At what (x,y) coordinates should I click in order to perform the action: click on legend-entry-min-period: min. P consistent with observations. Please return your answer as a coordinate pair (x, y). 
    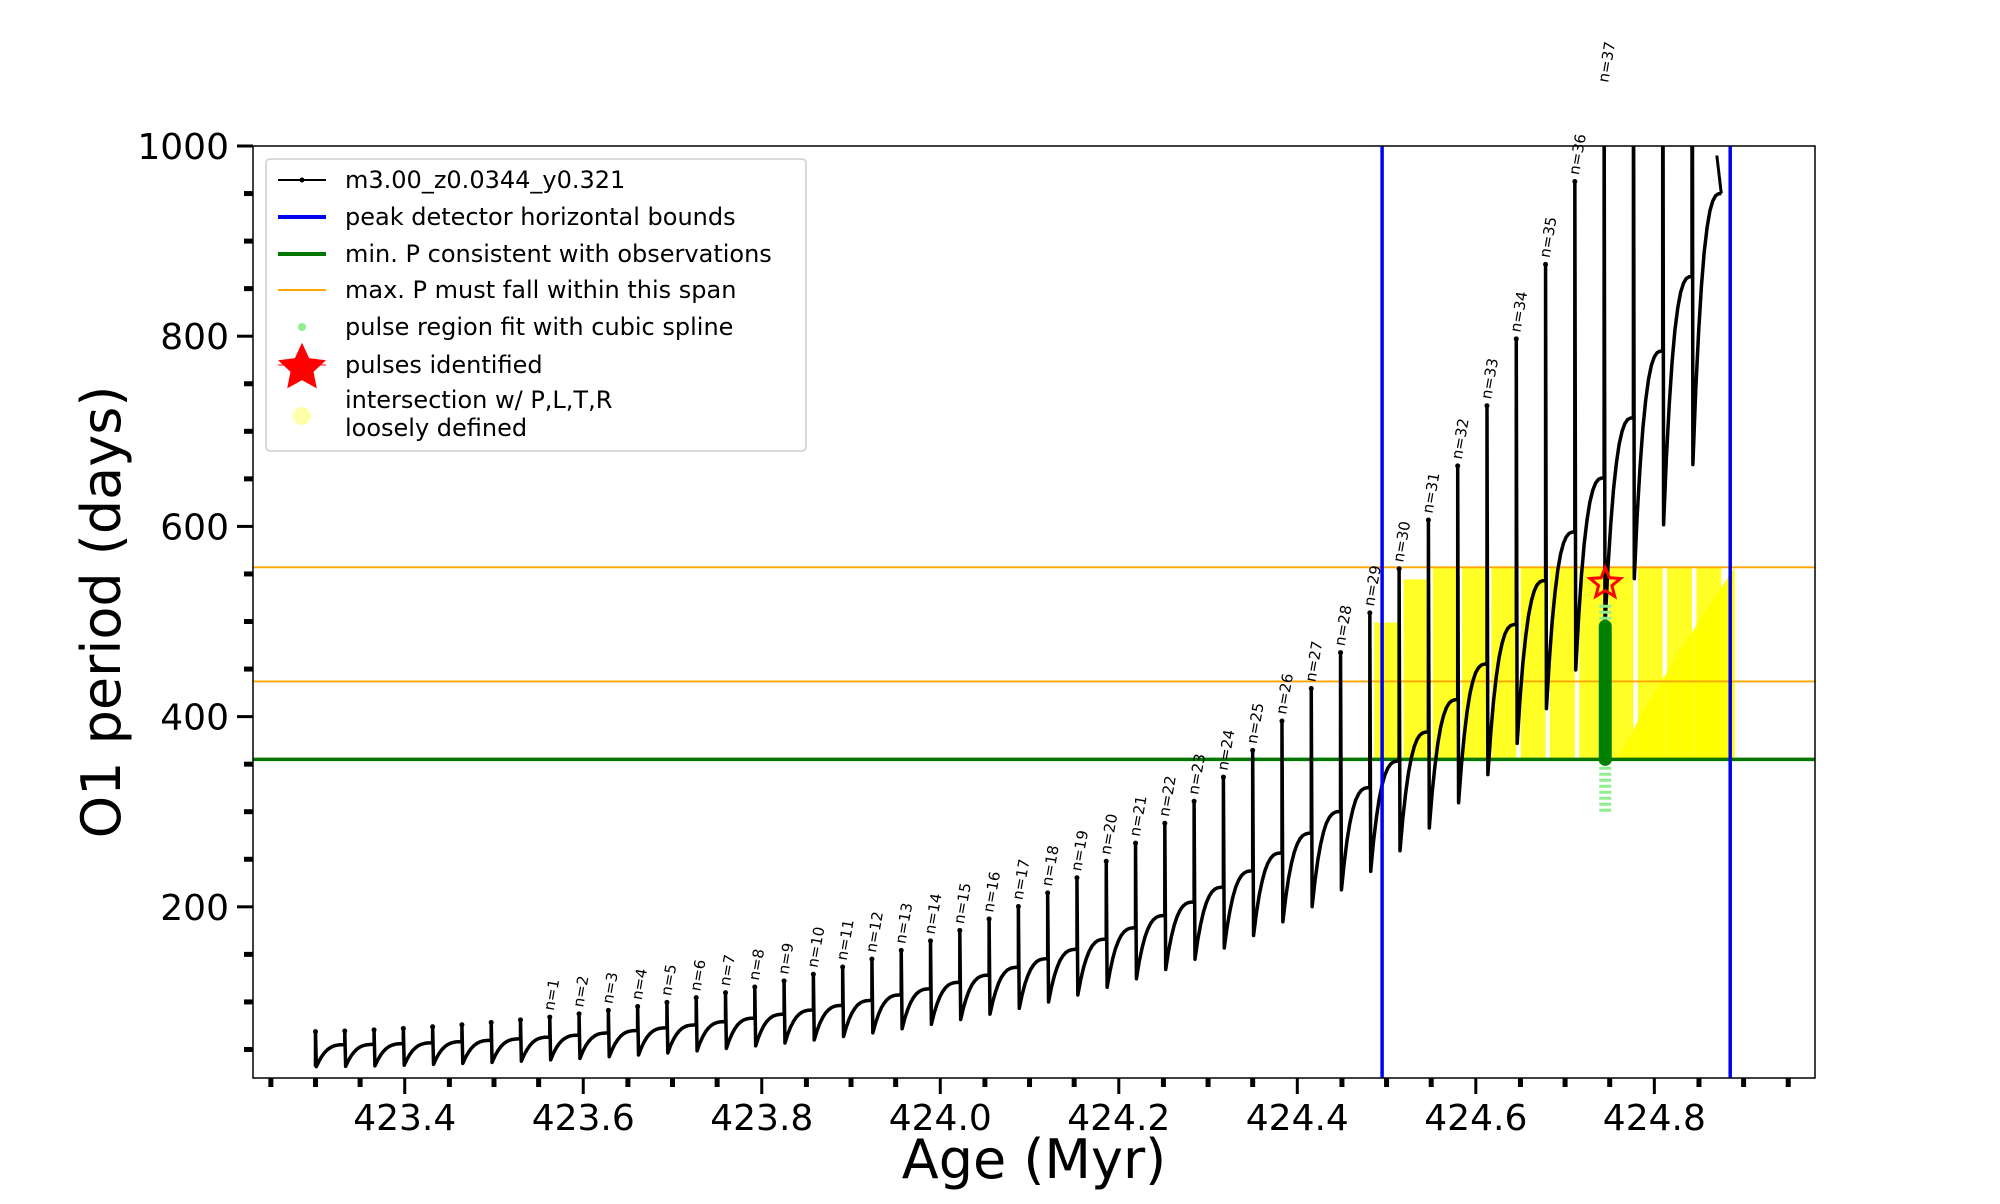
    Looking at the image, I should click on (525, 254).